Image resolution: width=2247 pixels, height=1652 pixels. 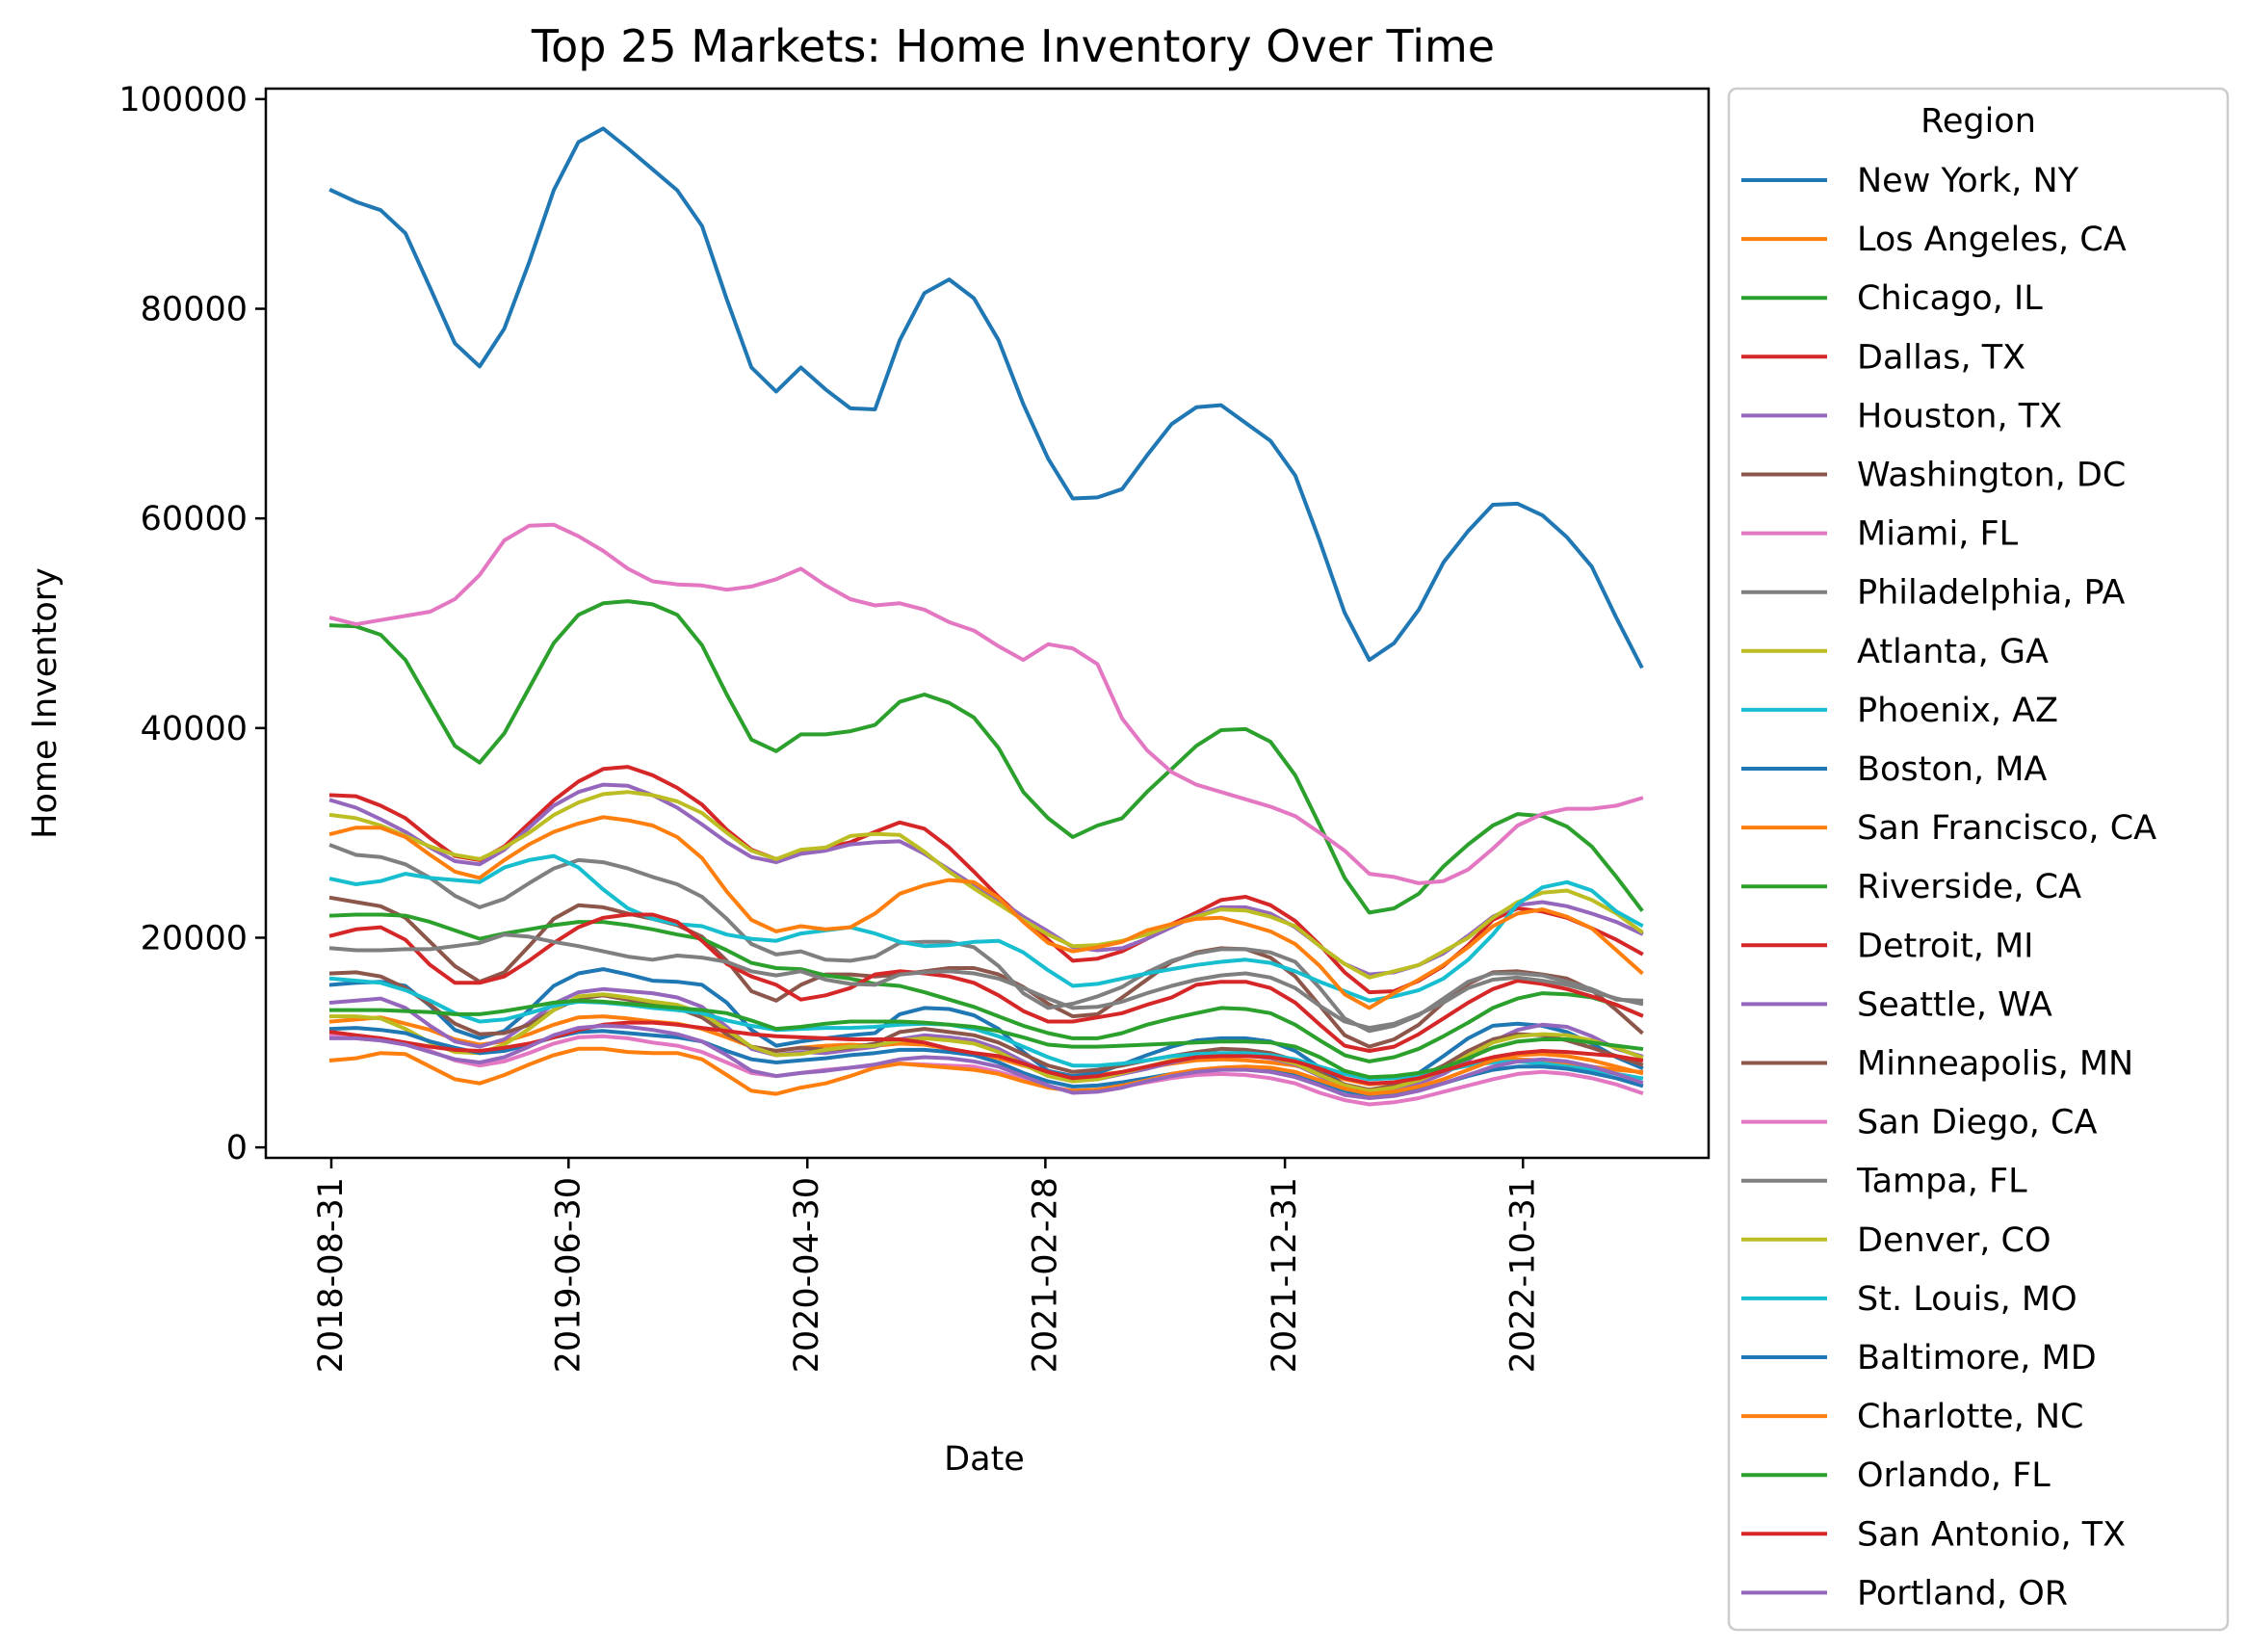 What do you see at coordinates (1968, 181) in the screenshot?
I see `legend-label: New York, NY` at bounding box center [1968, 181].